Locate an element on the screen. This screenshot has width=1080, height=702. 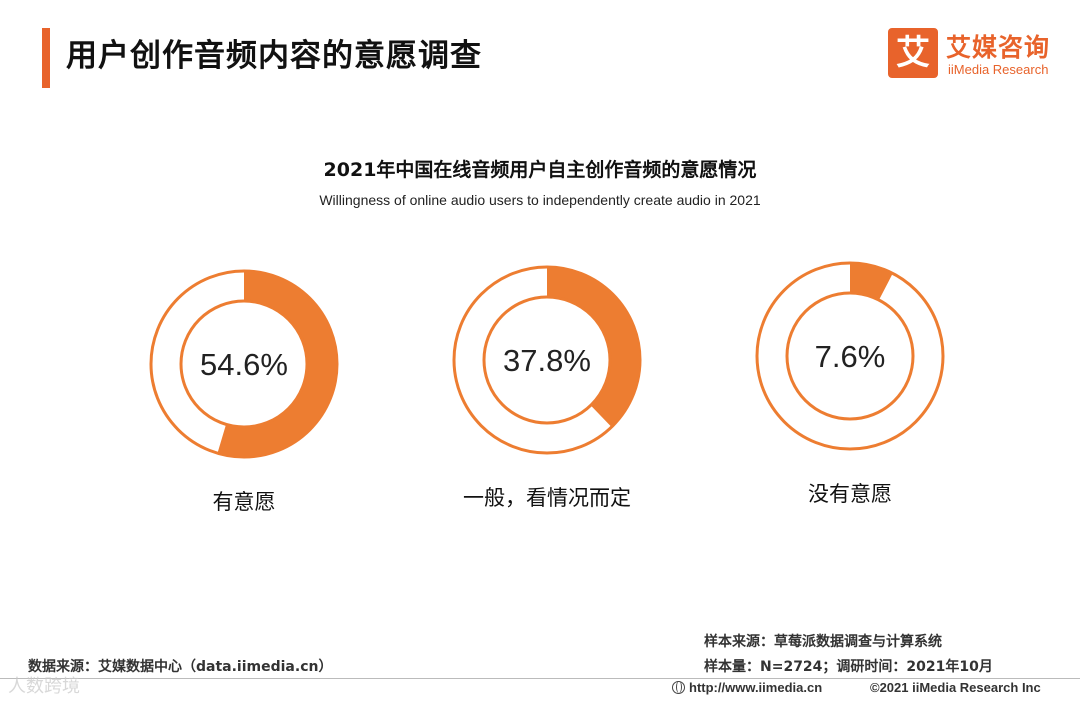
brand-logo-block: 艾 艾媒咨询 iiMedia Research is located at coordinates (978, 56).